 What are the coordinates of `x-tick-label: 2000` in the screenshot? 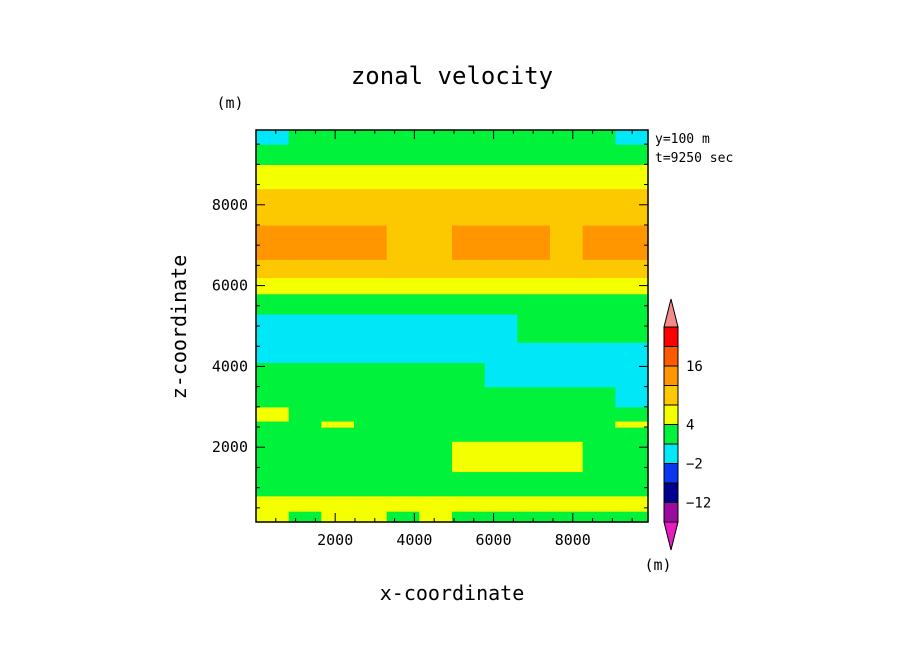 It's located at (335, 540).